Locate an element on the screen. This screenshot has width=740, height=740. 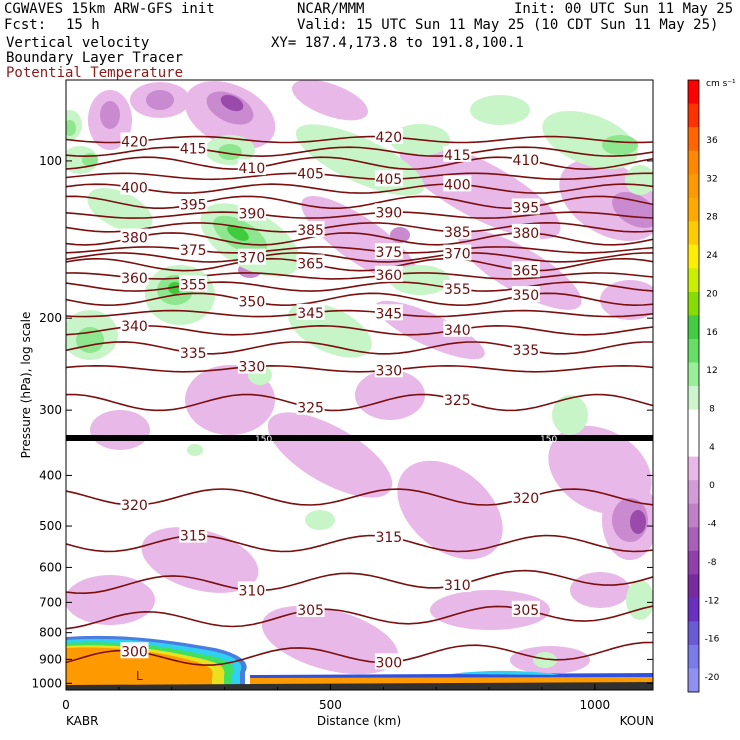
isentrope-label: 395 is located at coordinates (525, 208).